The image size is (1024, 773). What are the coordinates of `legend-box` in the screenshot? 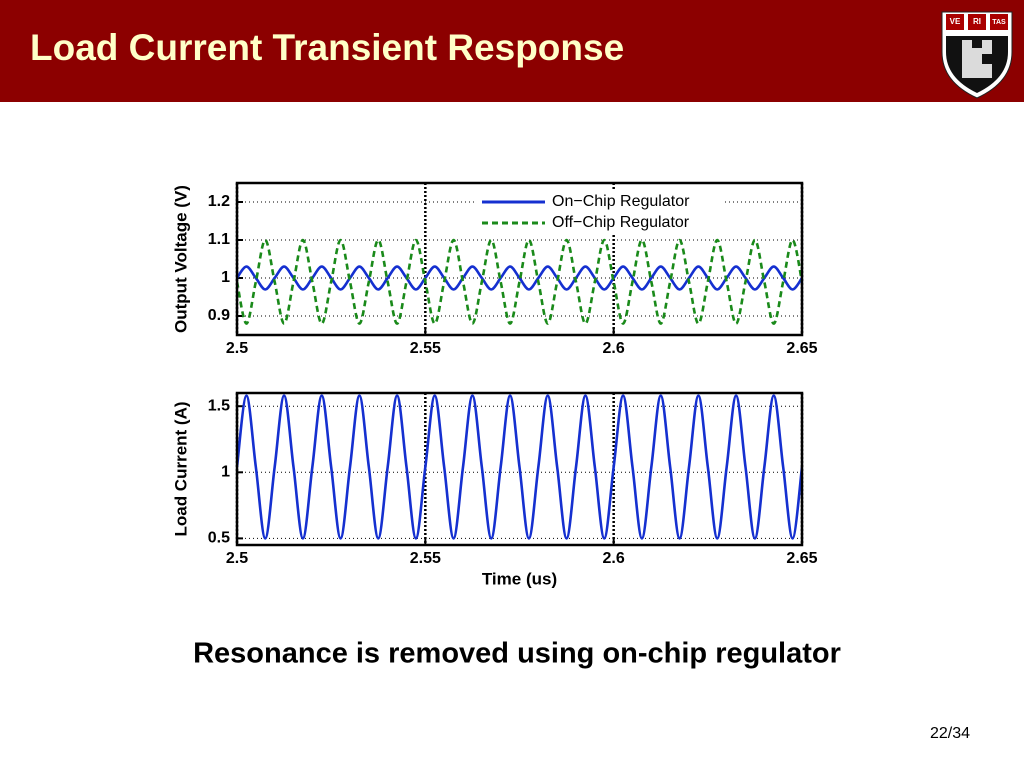 It's located at (599, 212).